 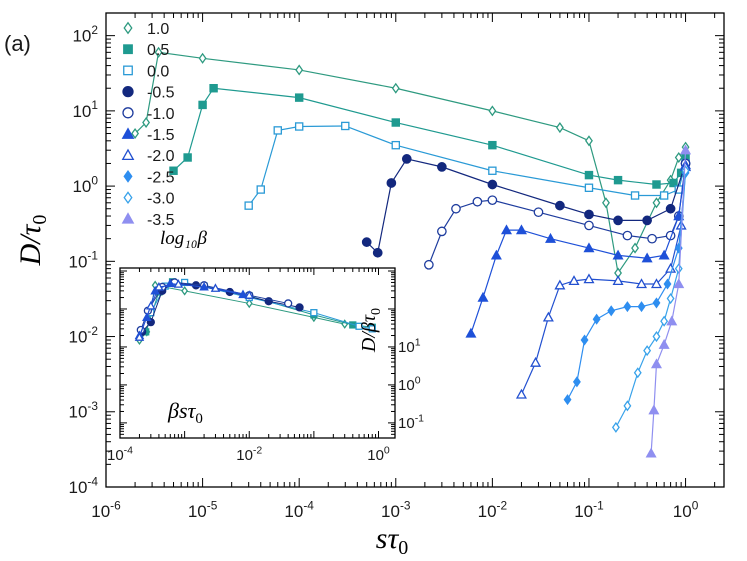 I want to click on inset-series, so click(x=255, y=312).